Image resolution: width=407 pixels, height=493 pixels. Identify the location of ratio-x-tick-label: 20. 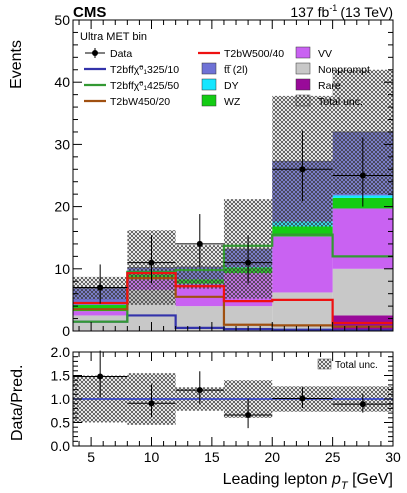
(272, 457).